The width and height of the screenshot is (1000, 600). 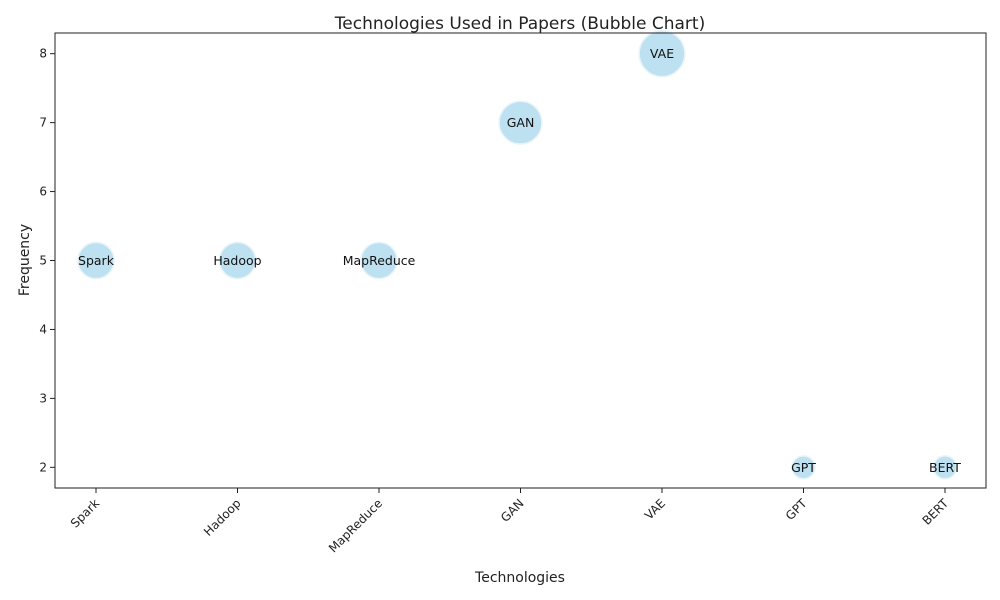 What do you see at coordinates (222, 517) in the screenshot?
I see `x-tick-label: Hadoop` at bounding box center [222, 517].